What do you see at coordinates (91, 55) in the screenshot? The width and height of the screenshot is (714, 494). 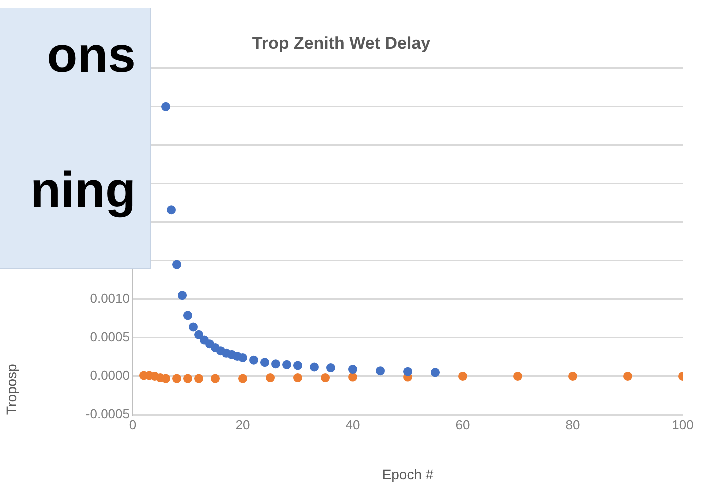 I see `annotation: ons` at bounding box center [91, 55].